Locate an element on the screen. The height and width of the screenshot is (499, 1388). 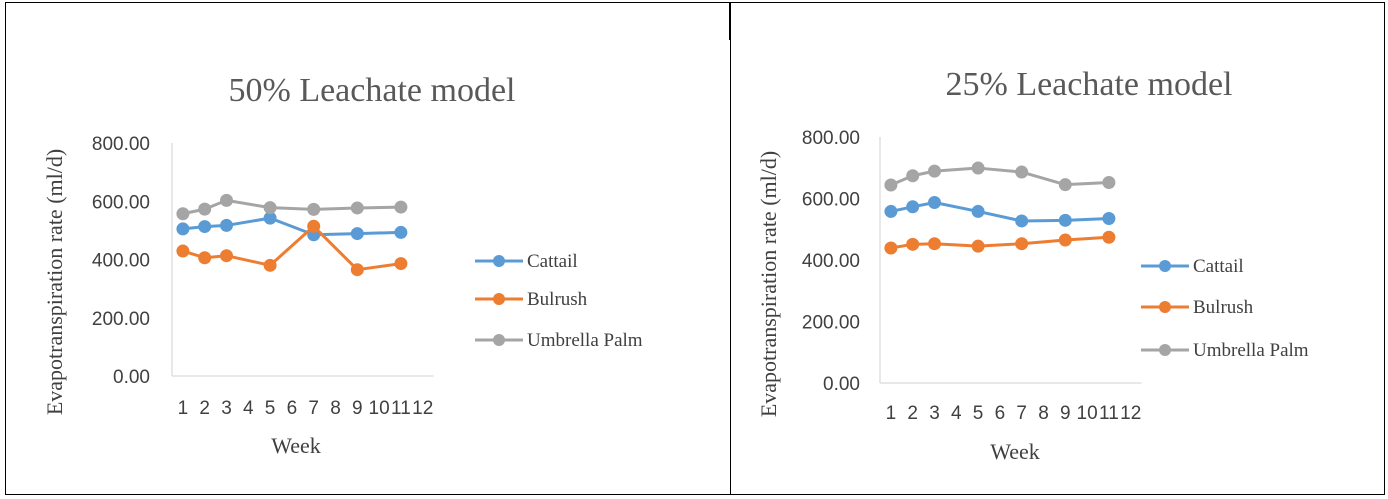
axes is located at coordinates (1010, 260).